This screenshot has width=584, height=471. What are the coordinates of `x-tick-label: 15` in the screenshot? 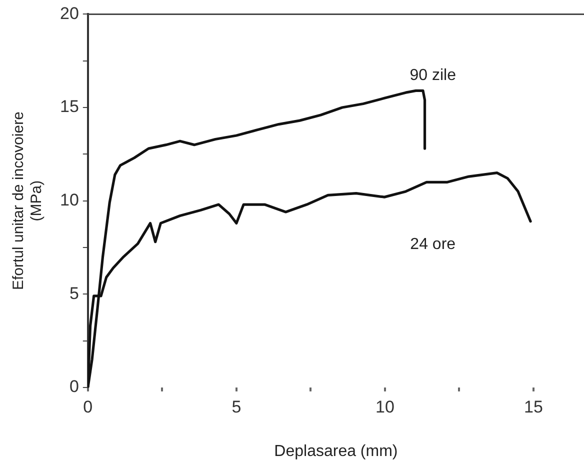 It's located at (533, 406).